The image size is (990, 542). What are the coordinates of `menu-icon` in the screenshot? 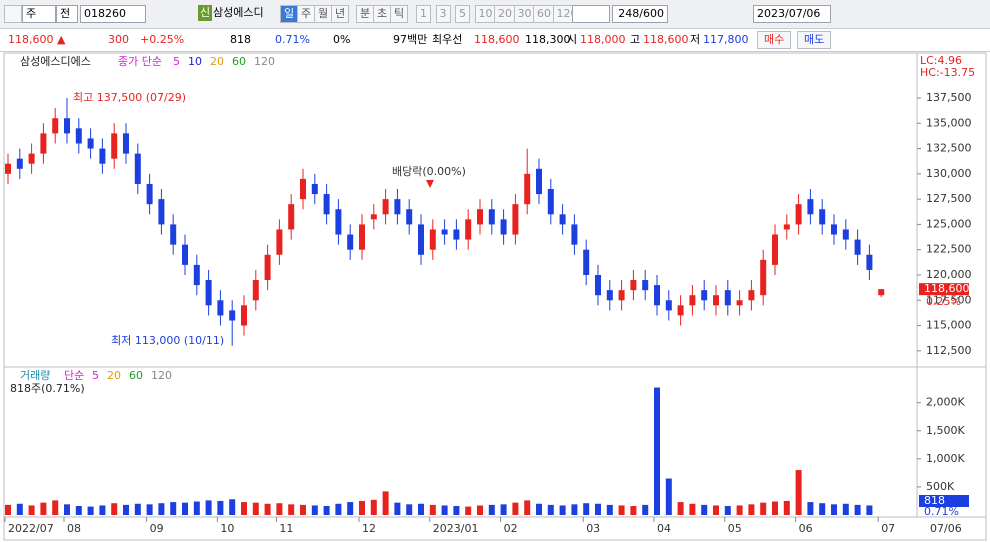 It's located at (13, 14).